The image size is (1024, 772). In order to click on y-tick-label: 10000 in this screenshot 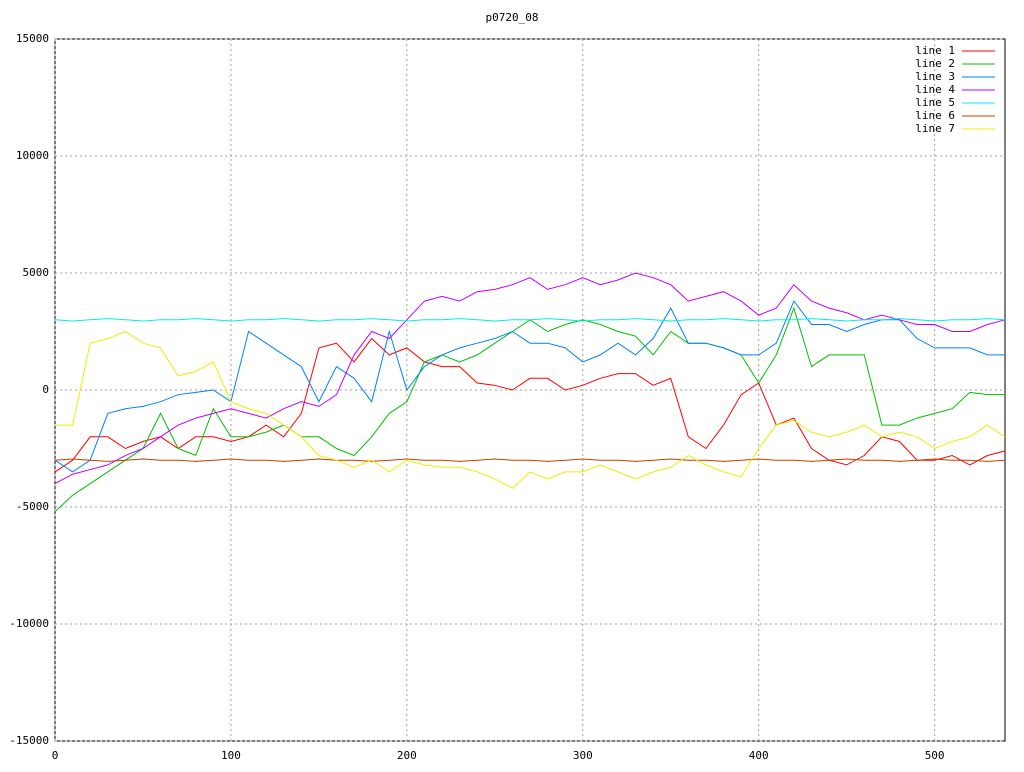, I will do `click(32, 155)`.